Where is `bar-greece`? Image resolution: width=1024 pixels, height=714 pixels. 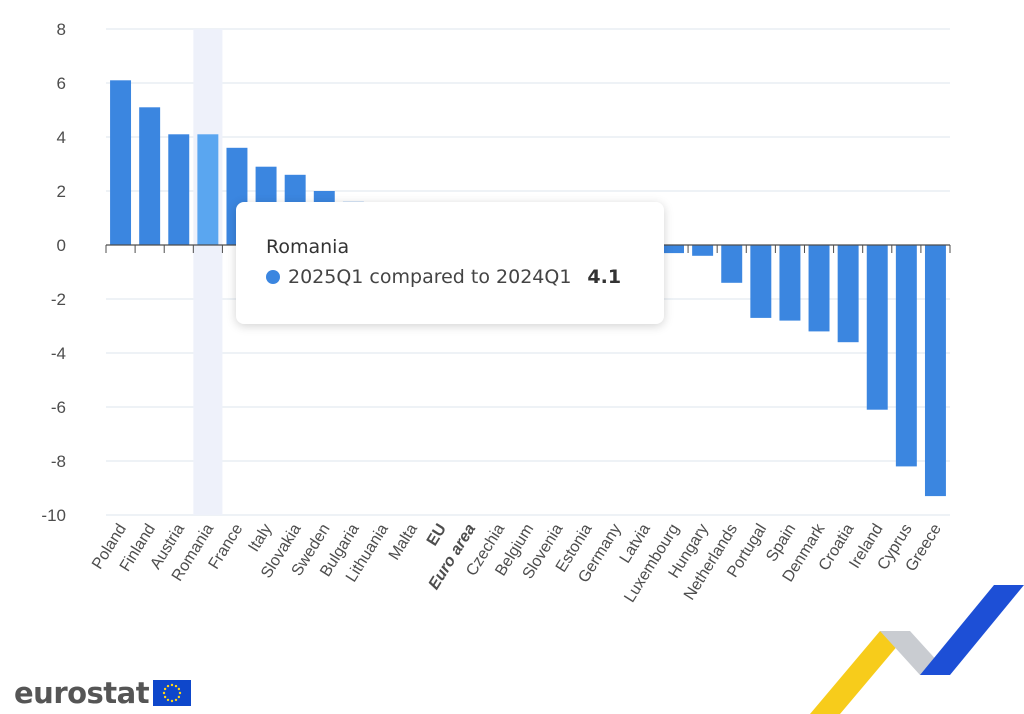
bar-greece is located at coordinates (935, 371).